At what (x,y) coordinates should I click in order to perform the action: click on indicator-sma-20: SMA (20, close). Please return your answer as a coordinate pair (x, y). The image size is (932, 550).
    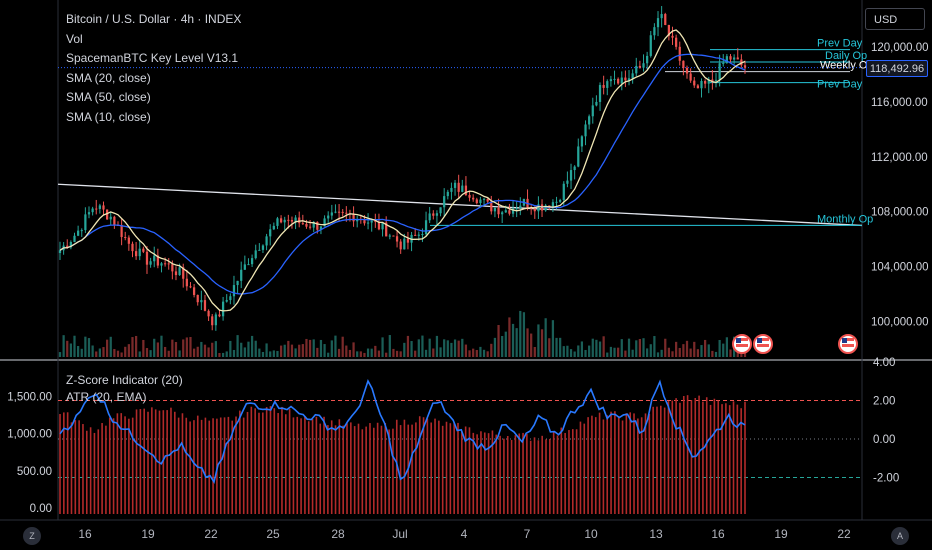
    Looking at the image, I should click on (108, 77).